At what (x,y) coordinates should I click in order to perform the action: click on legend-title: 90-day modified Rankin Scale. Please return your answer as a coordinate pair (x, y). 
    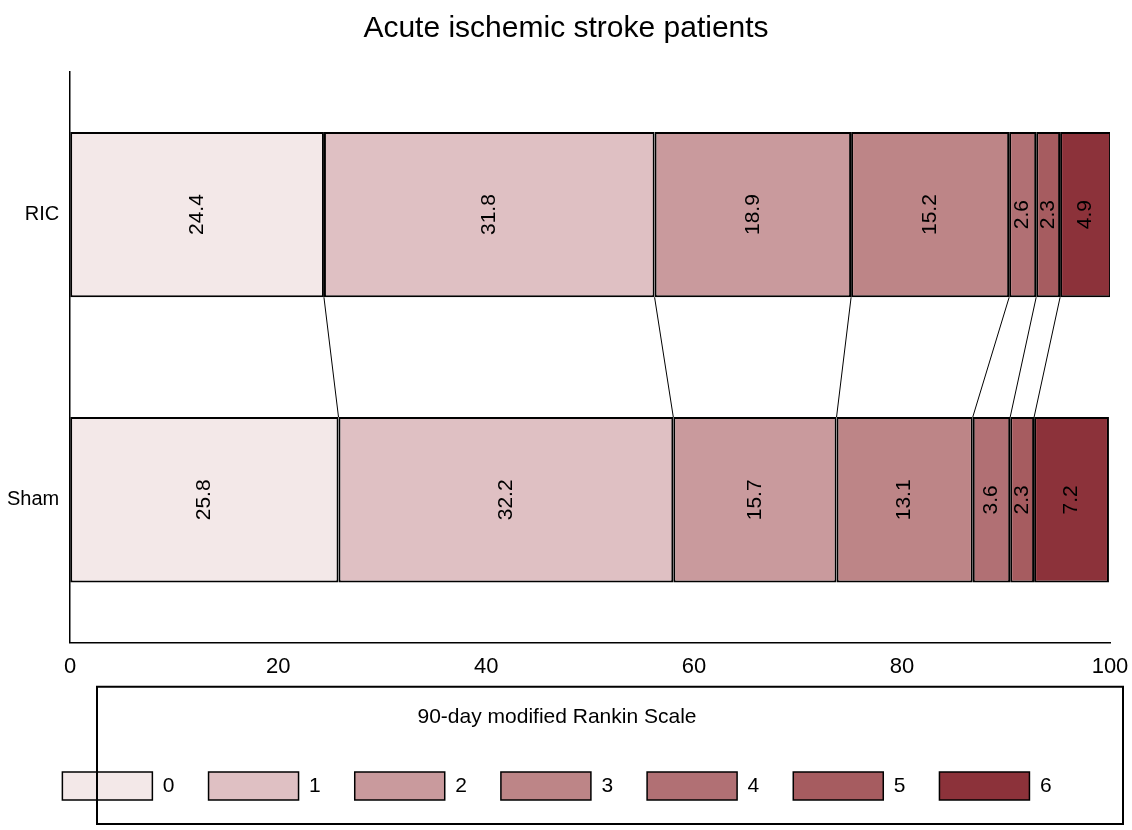
    Looking at the image, I should click on (557, 716).